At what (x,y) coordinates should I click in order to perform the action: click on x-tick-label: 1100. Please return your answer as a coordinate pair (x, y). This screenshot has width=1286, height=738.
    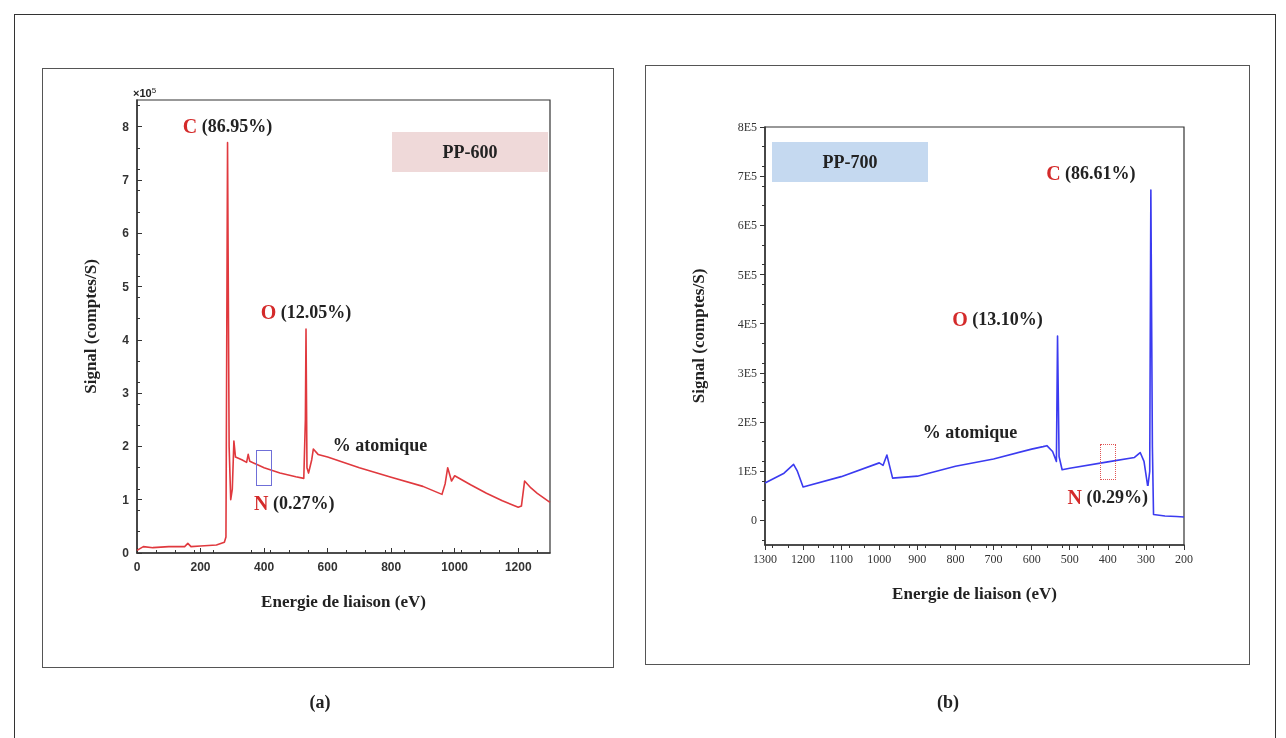
    Looking at the image, I should click on (841, 559).